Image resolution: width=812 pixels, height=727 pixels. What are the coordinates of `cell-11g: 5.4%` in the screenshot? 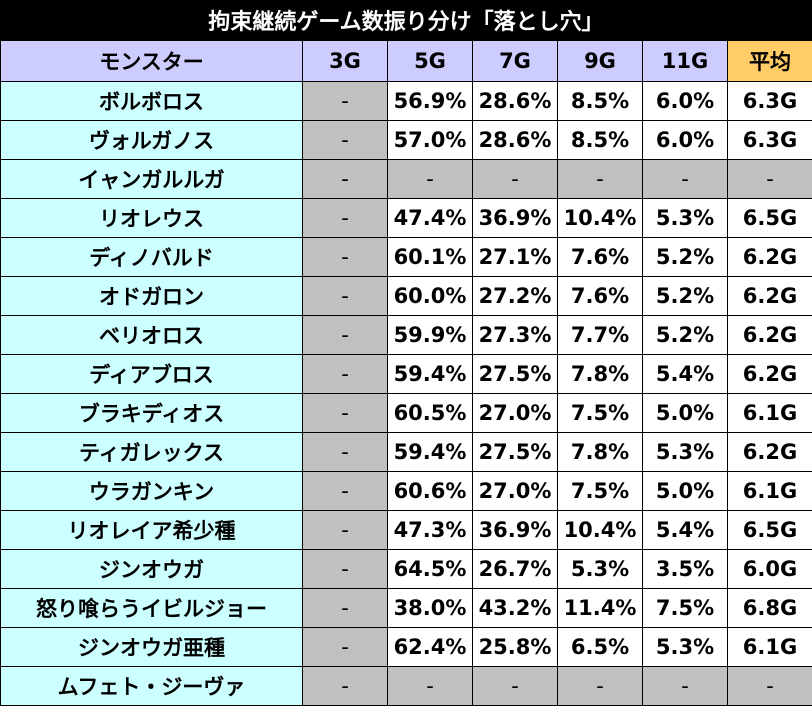 It's located at (685, 374).